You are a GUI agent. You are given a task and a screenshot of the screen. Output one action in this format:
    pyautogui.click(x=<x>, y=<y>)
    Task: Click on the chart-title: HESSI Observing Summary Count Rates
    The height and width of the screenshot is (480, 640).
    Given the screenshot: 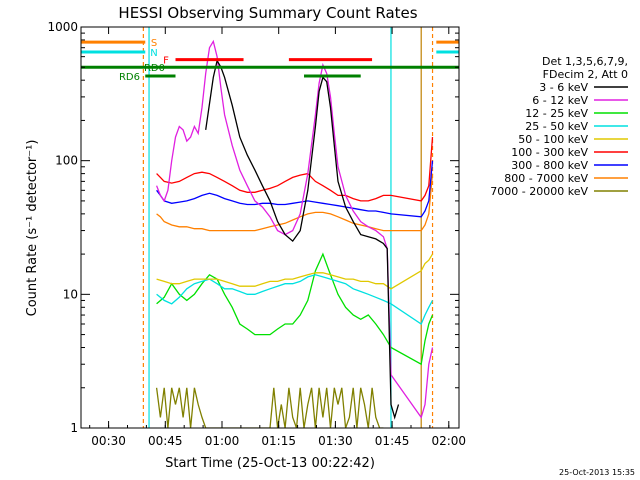 What is the action you would take?
    pyautogui.click(x=267, y=13)
    